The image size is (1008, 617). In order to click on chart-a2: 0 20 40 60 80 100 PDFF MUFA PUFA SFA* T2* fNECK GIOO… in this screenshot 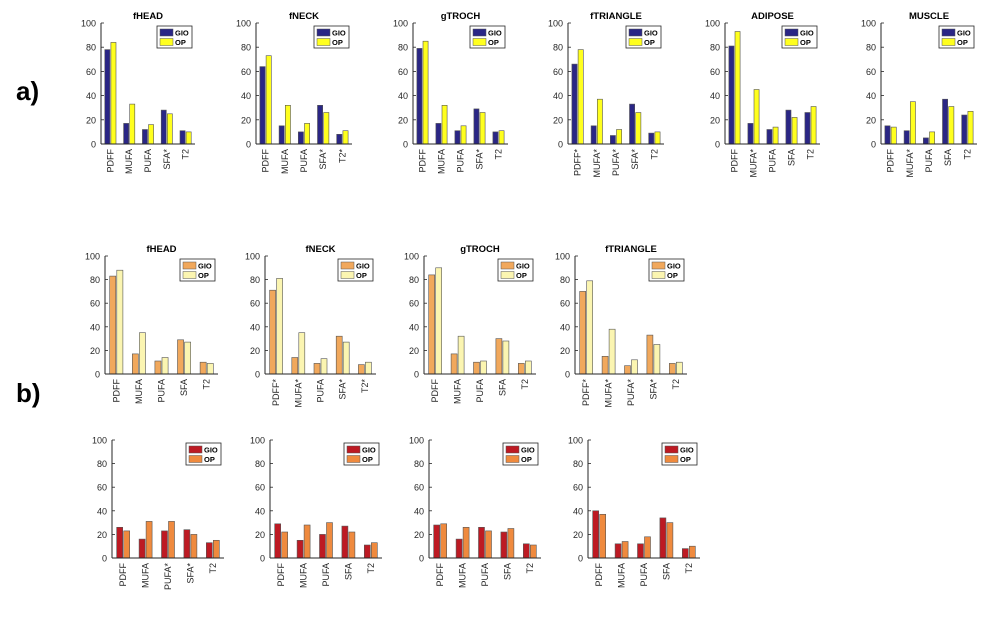, I will do `click(294, 92)`.